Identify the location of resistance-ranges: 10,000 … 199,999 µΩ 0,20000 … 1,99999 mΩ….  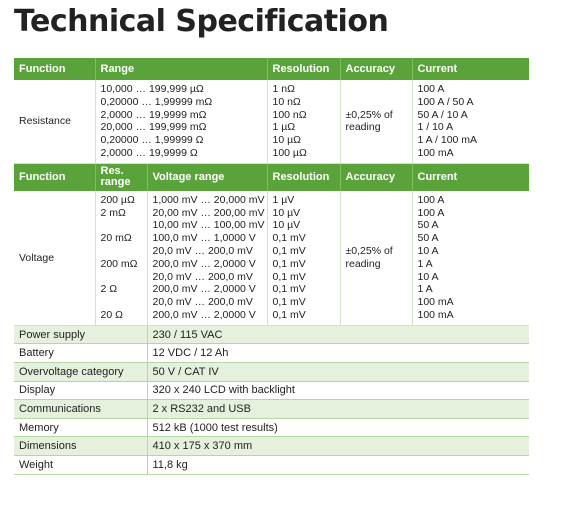
(181, 122).